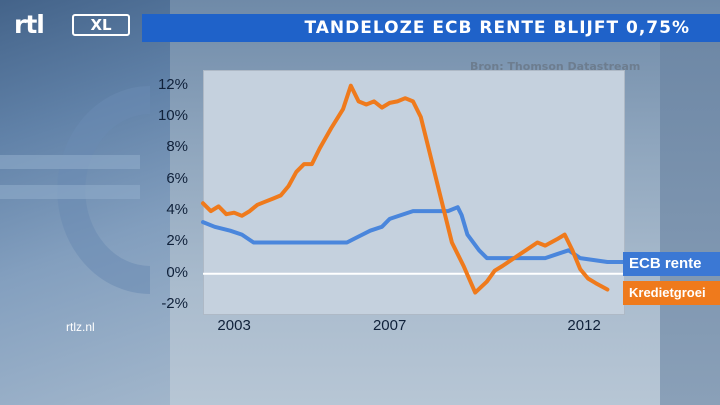 This screenshot has width=720, height=405. Describe the element at coordinates (671, 293) in the screenshot. I see `legend-kredietgroei: Kredietgroei` at that location.